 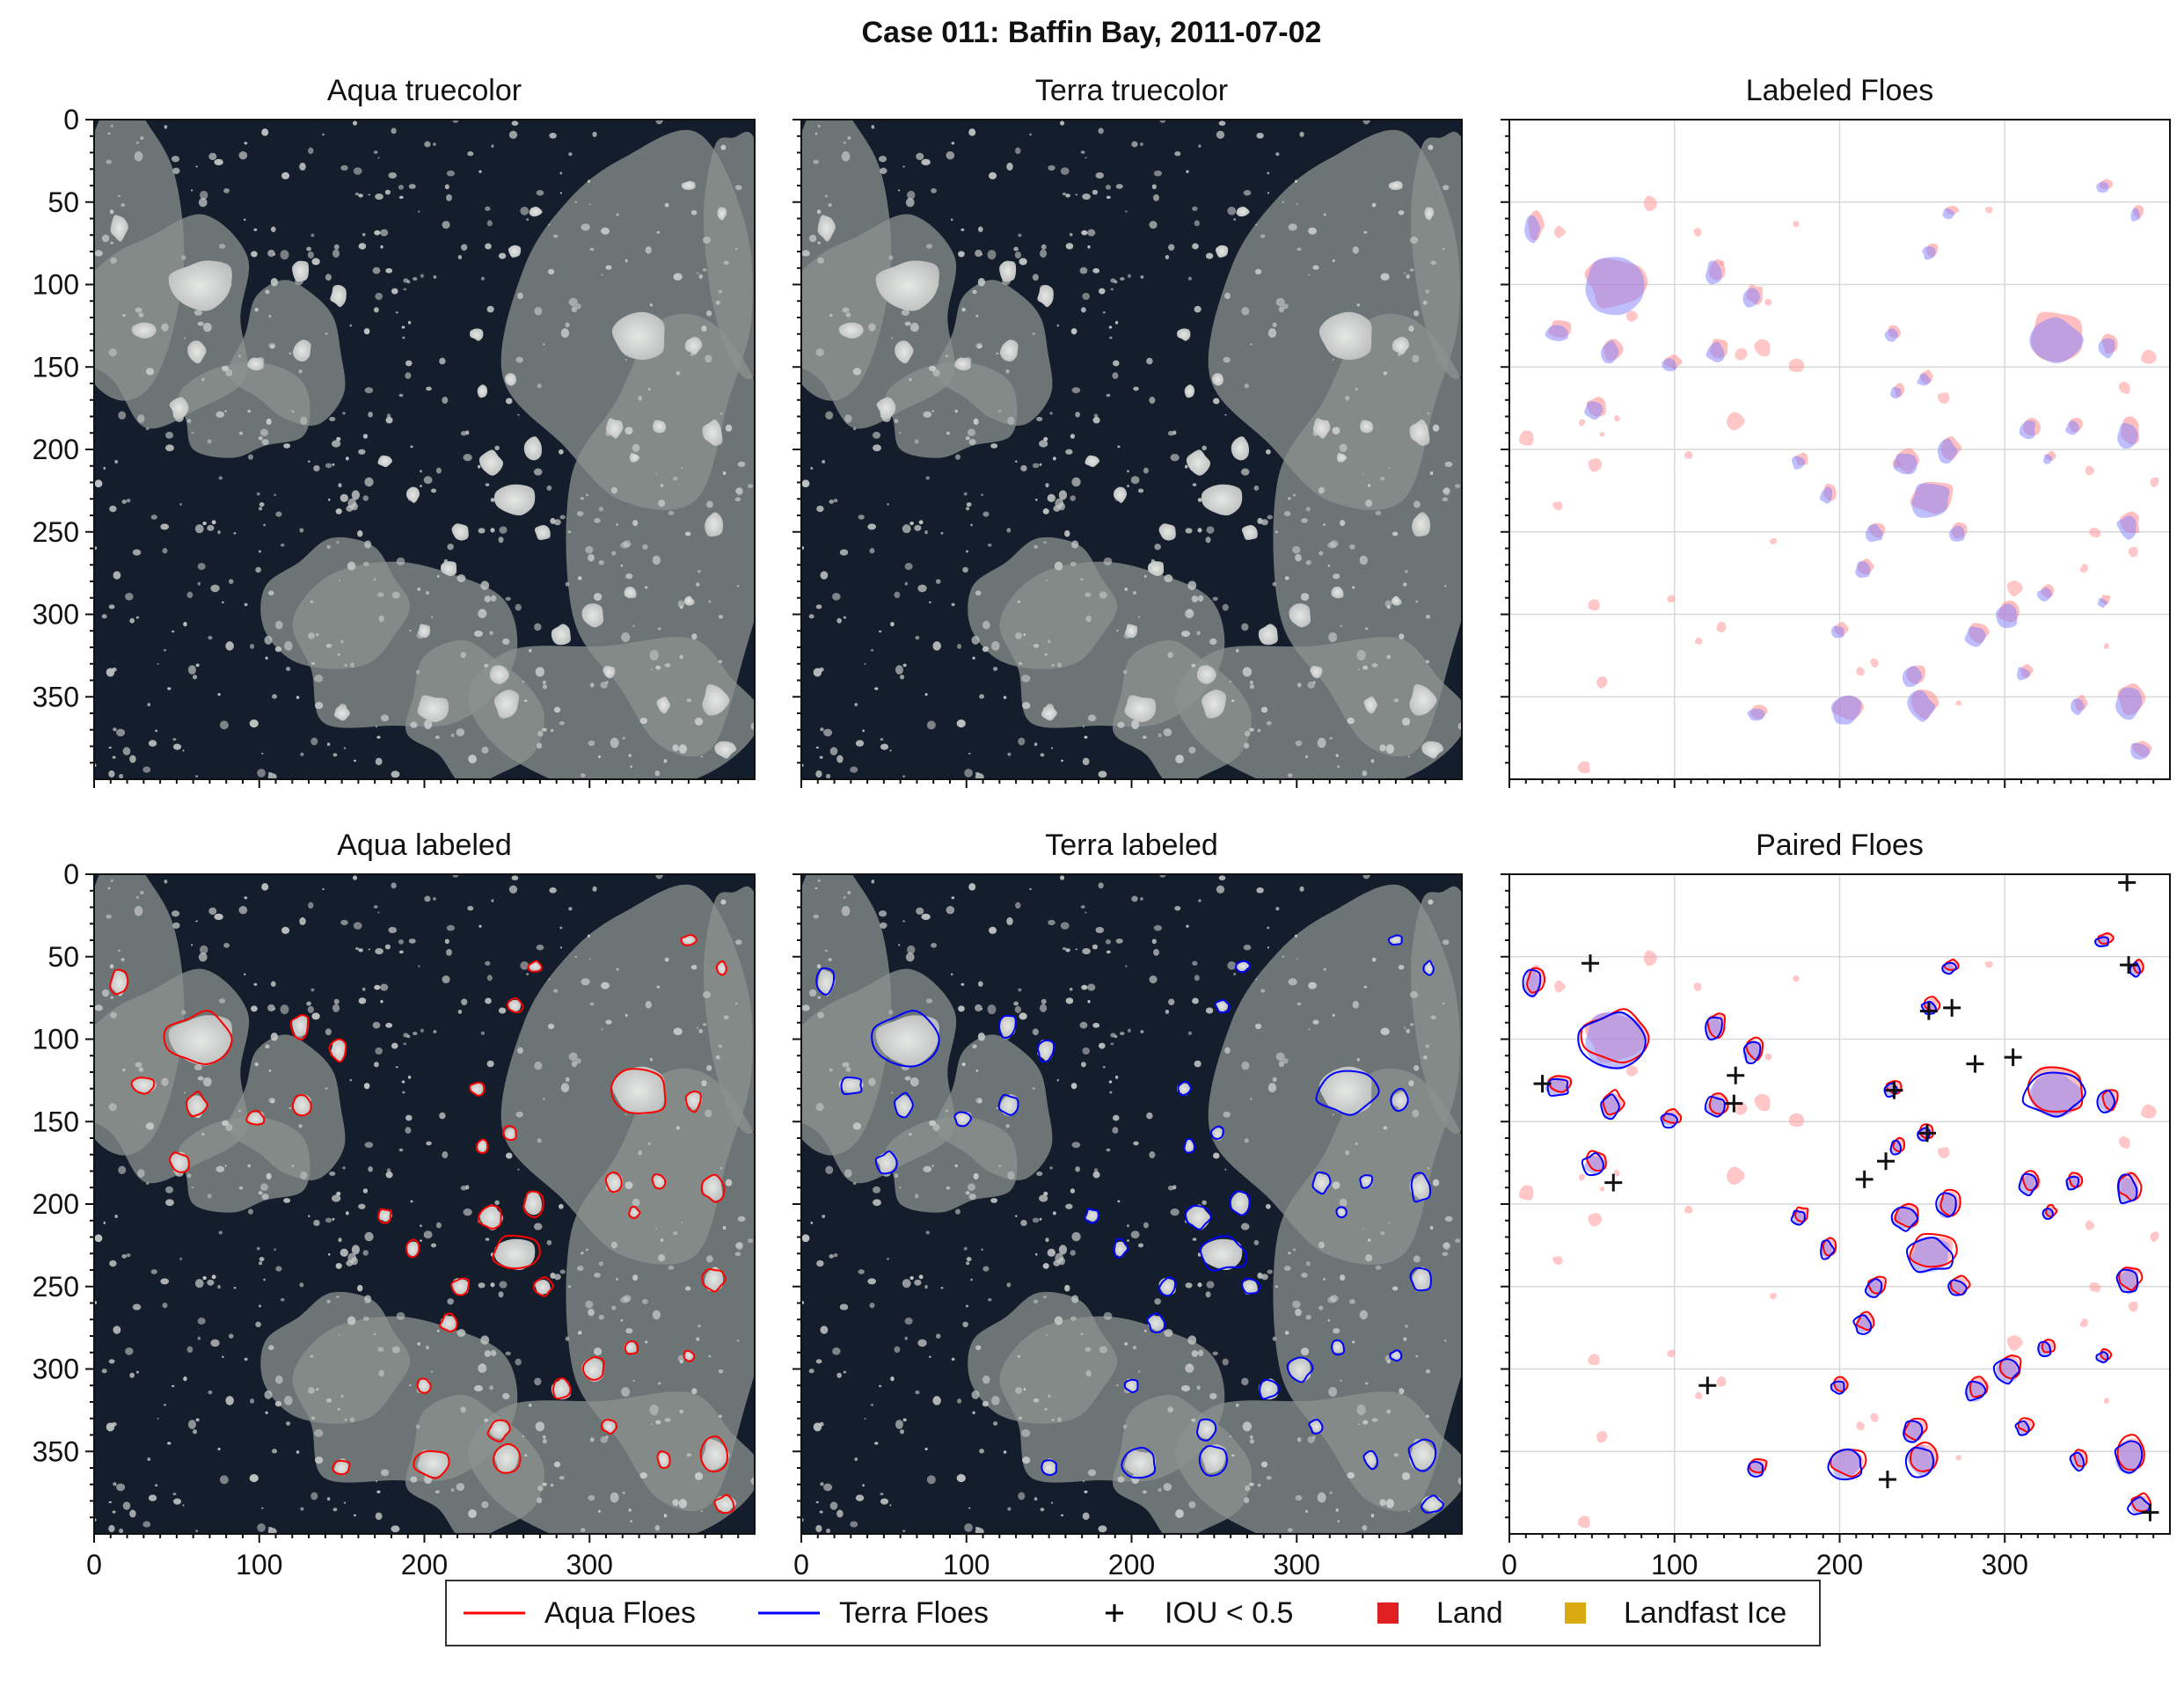 What do you see at coordinates (1674, 1565) in the screenshot?
I see `x-tick-label: 100` at bounding box center [1674, 1565].